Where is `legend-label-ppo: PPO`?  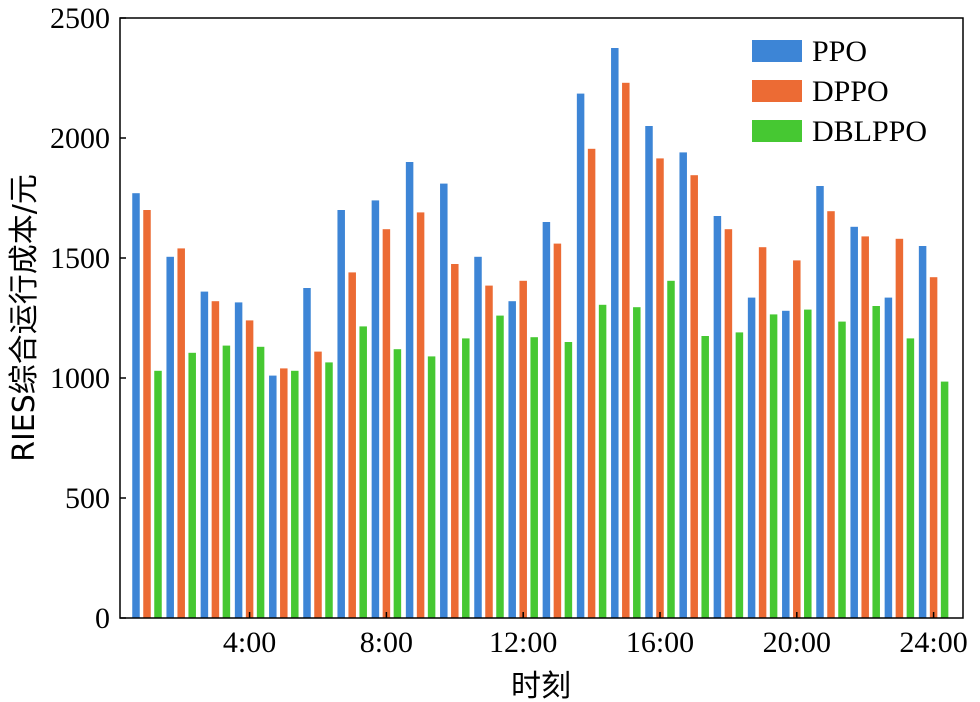
legend-label-ppo: PPO is located at coordinates (839, 51).